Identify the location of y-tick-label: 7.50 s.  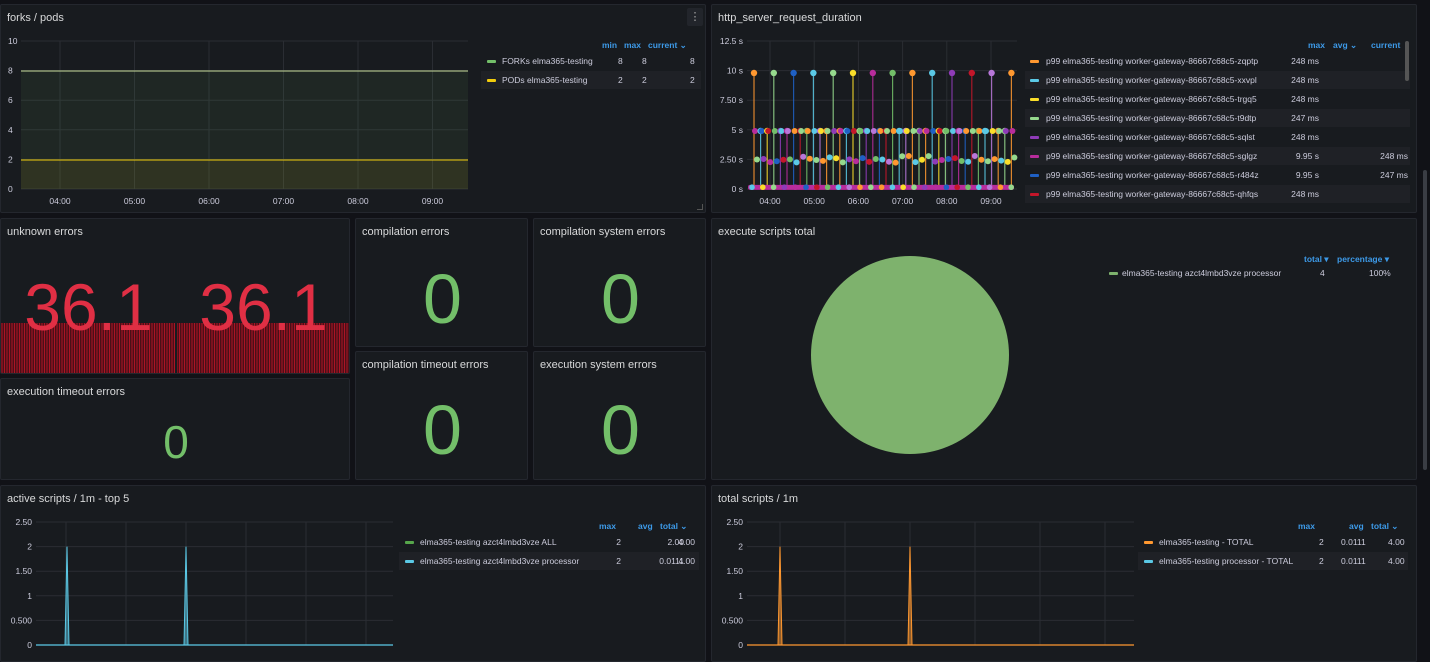
(731, 100).